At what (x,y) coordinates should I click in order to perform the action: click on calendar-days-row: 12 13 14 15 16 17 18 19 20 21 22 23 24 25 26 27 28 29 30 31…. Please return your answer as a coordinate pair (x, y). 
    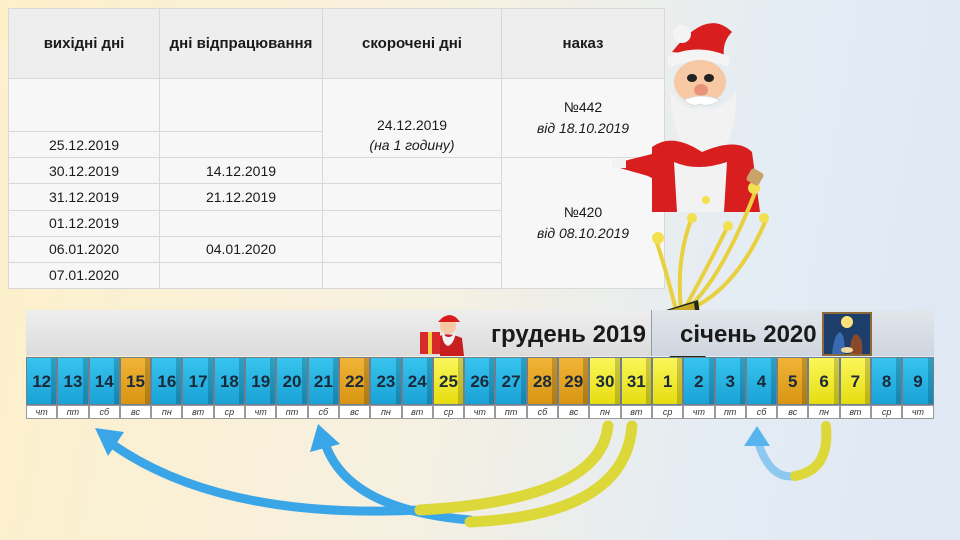
    Looking at the image, I should click on (480, 381).